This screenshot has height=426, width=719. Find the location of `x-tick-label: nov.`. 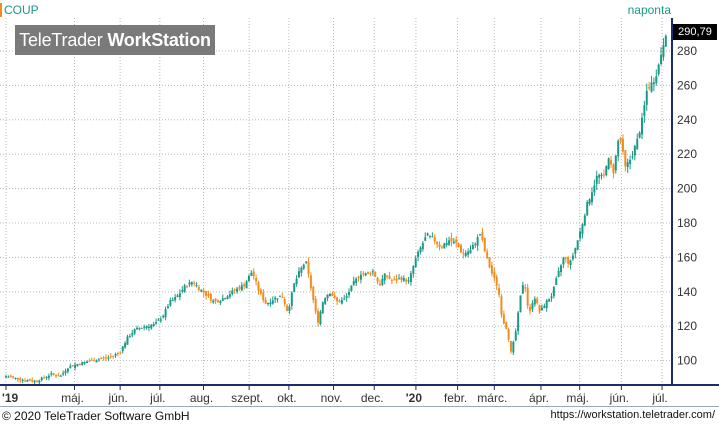

x-tick-label: nov. is located at coordinates (332, 398).